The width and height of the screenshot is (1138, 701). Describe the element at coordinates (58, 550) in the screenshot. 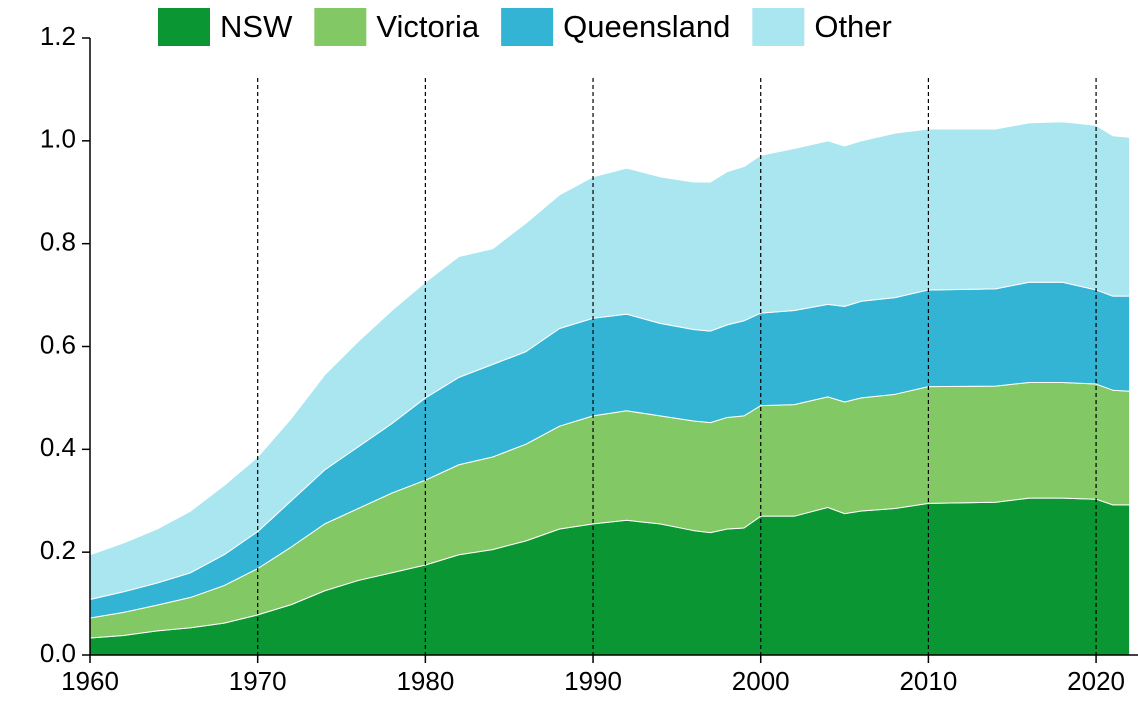

I see `y-tick-label: 0.2` at that location.